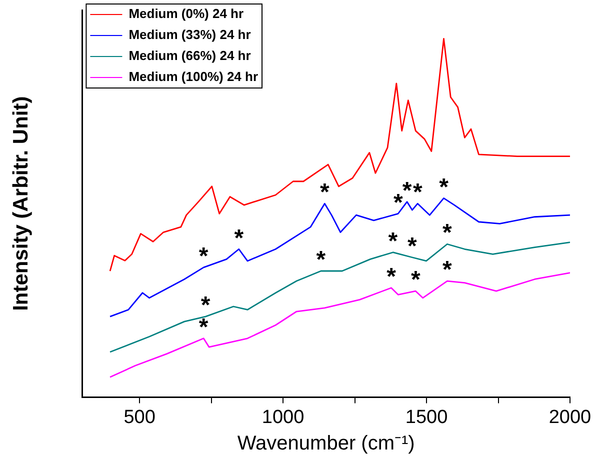 The height and width of the screenshot is (465, 600). What do you see at coordinates (140, 417) in the screenshot?
I see `x-tick-label: 500` at bounding box center [140, 417].